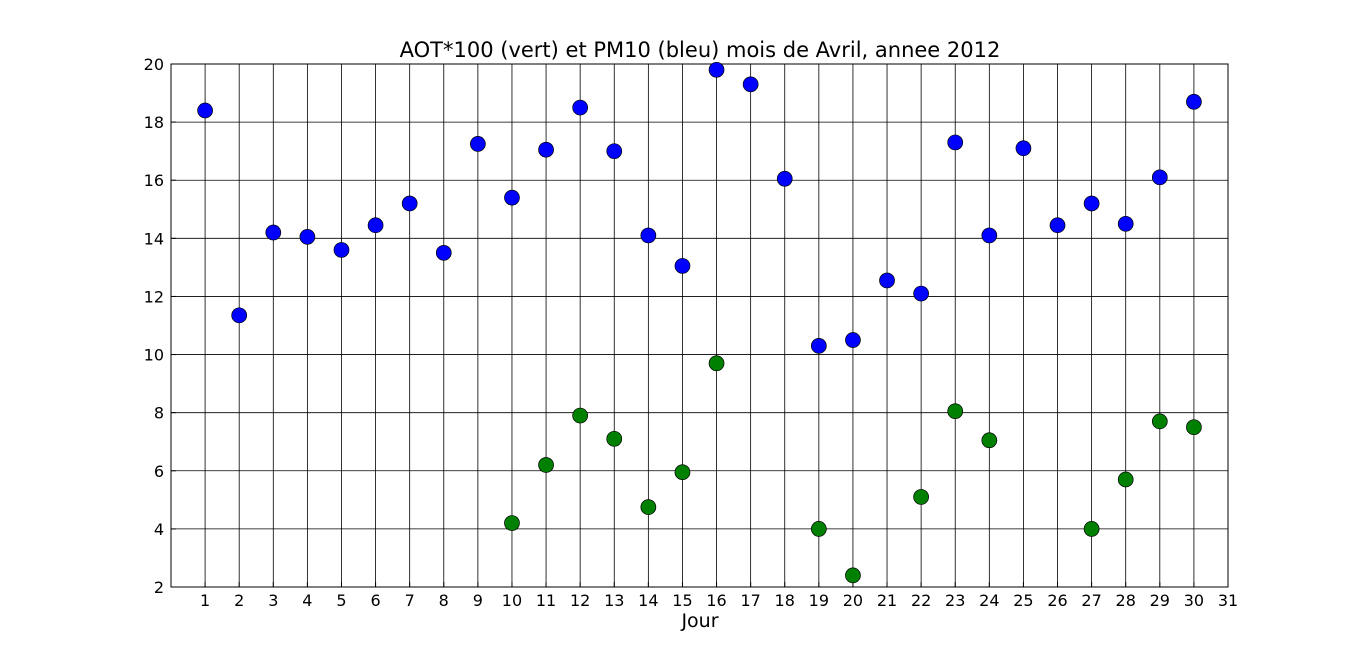  What do you see at coordinates (154, 180) in the screenshot?
I see `y-tick-label: 16` at bounding box center [154, 180].